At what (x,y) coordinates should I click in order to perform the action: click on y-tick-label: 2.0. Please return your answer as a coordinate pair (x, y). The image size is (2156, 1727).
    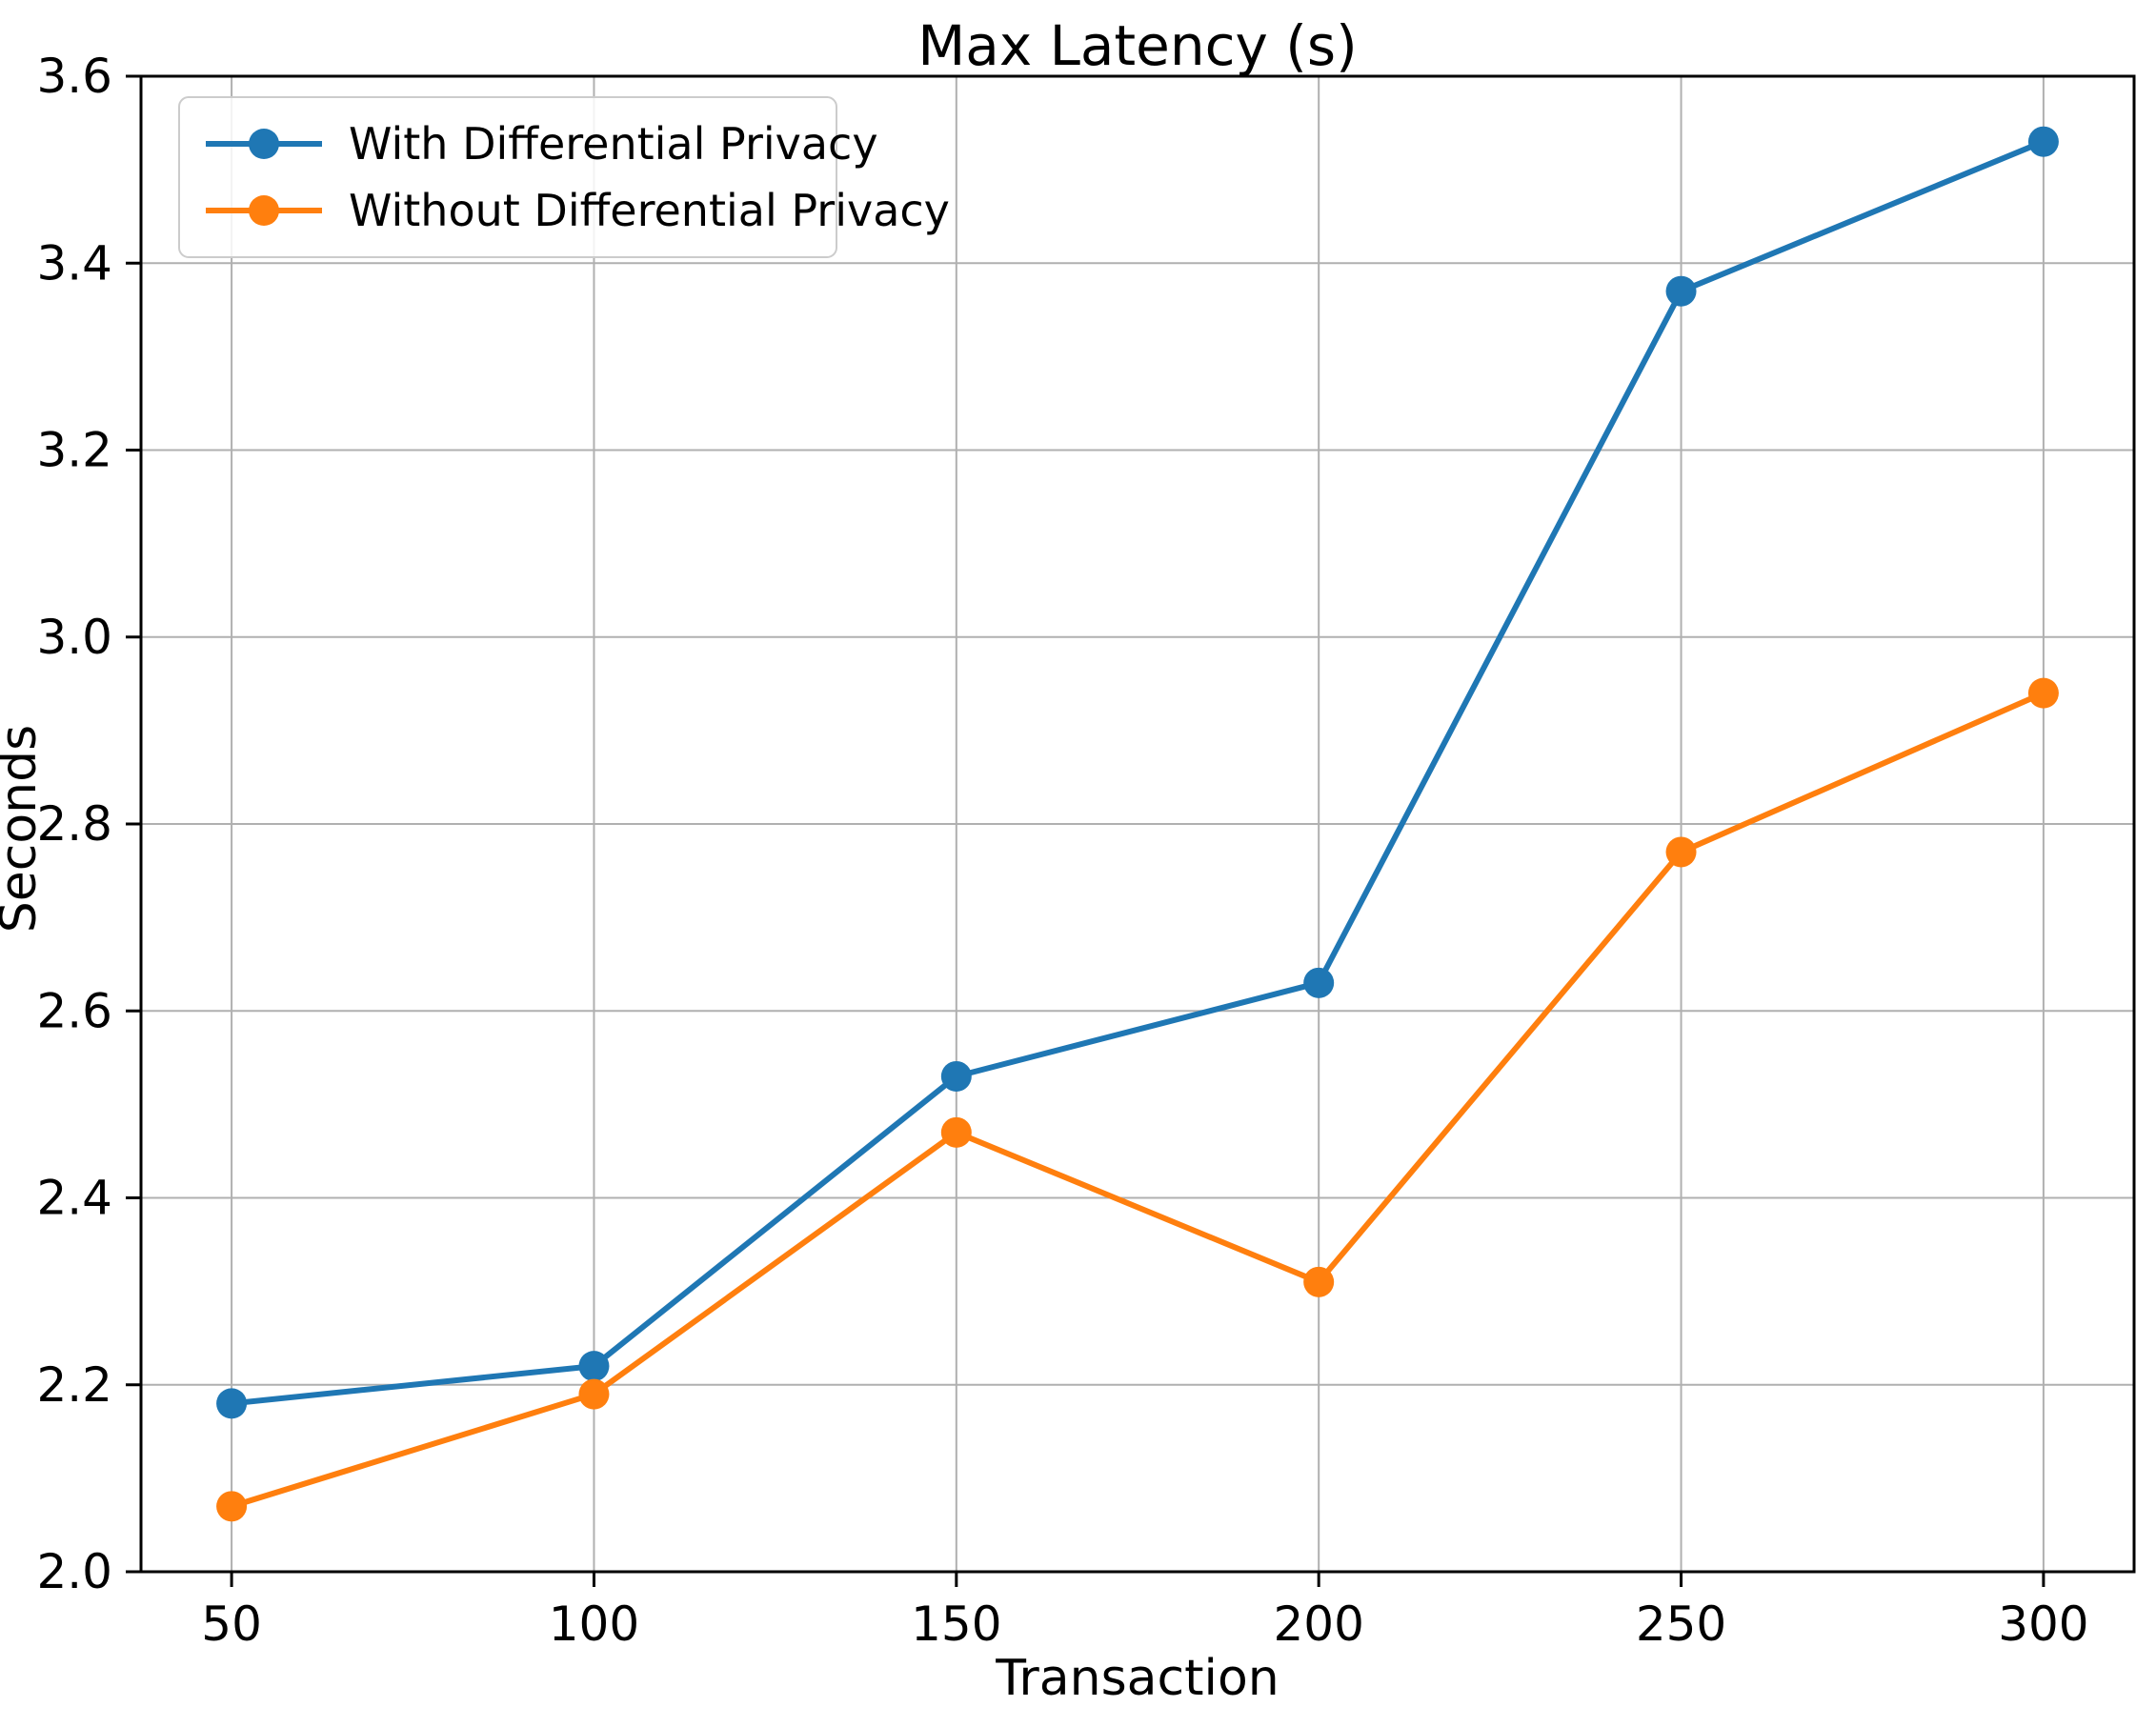
    Looking at the image, I should click on (74, 1571).